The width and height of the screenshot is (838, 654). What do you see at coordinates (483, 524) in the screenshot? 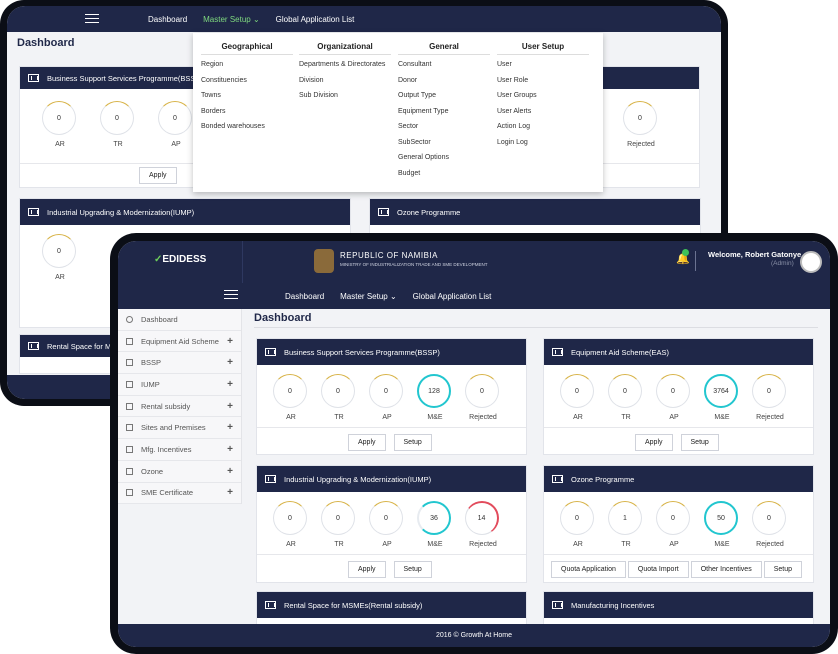
I see `stat-rejected: 14 Rejected` at bounding box center [483, 524].